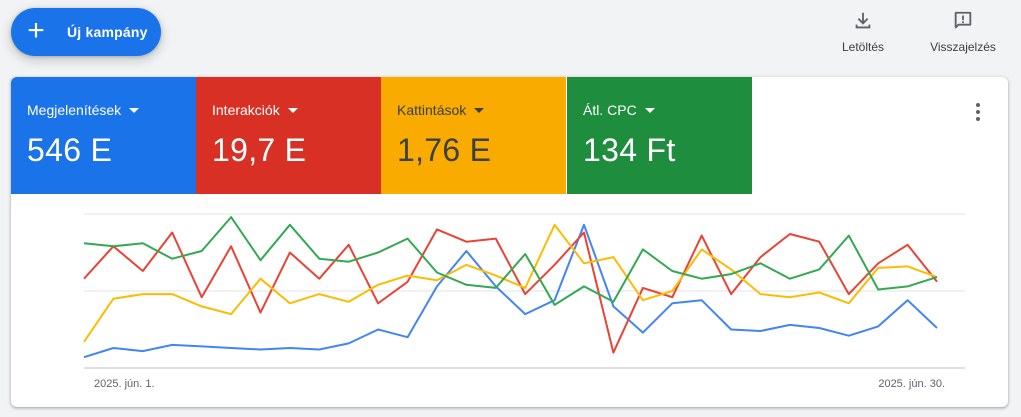 The width and height of the screenshot is (1021, 417). What do you see at coordinates (107, 32) in the screenshot?
I see `new-campaign-label: Új kampány` at bounding box center [107, 32].